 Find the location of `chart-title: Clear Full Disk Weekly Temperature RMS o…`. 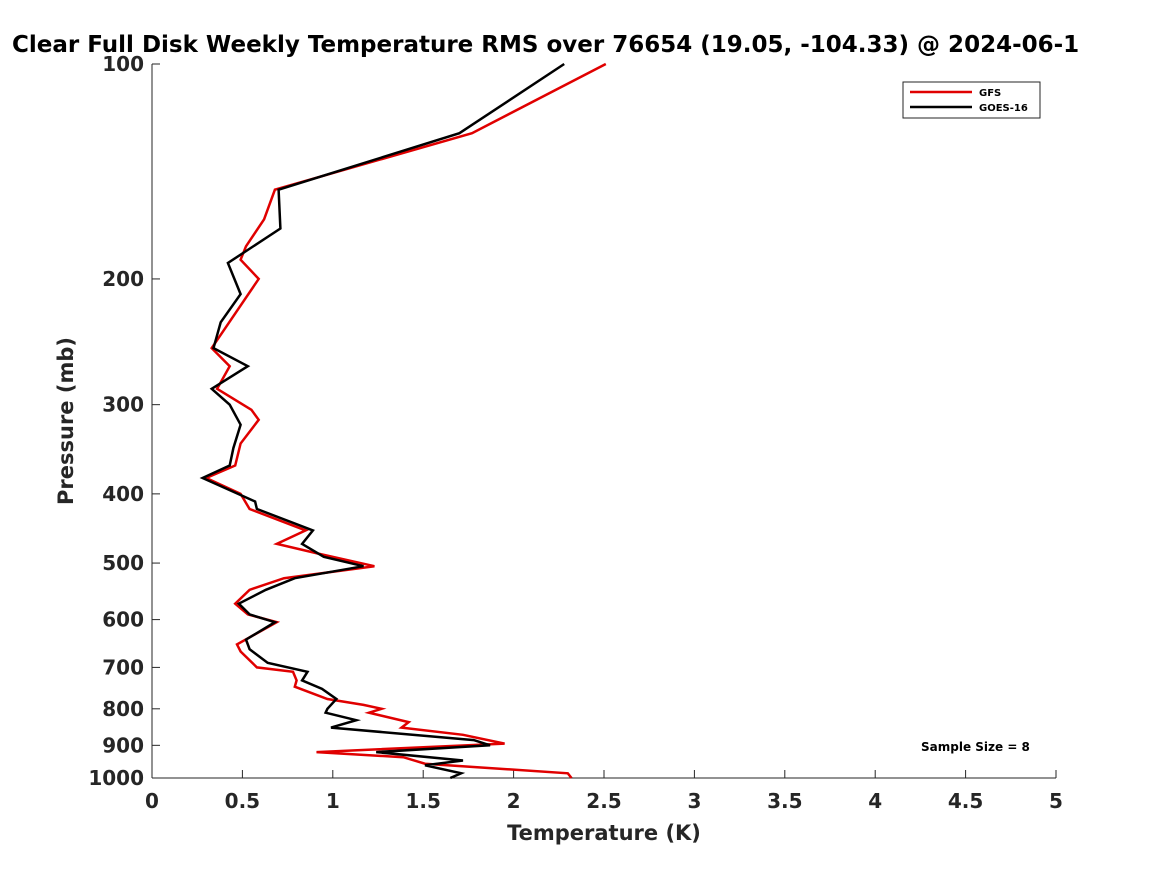

chart-title: Clear Full Disk Weekly Temperature RMS o… is located at coordinates (545, 45).